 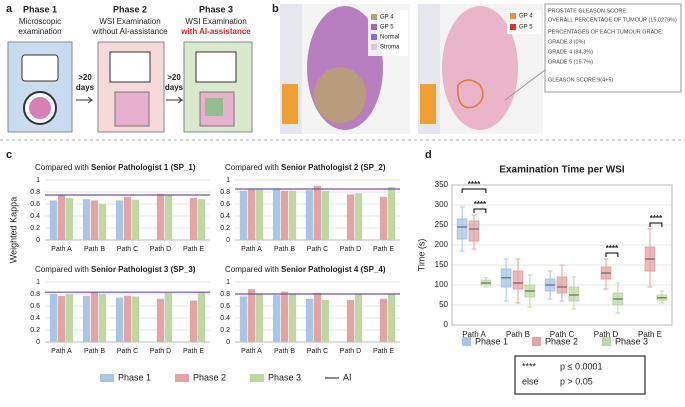 What do you see at coordinates (580, 80) in the screenshot?
I see `report-line: GLEASON SCORE:9(4+5)` at bounding box center [580, 80].